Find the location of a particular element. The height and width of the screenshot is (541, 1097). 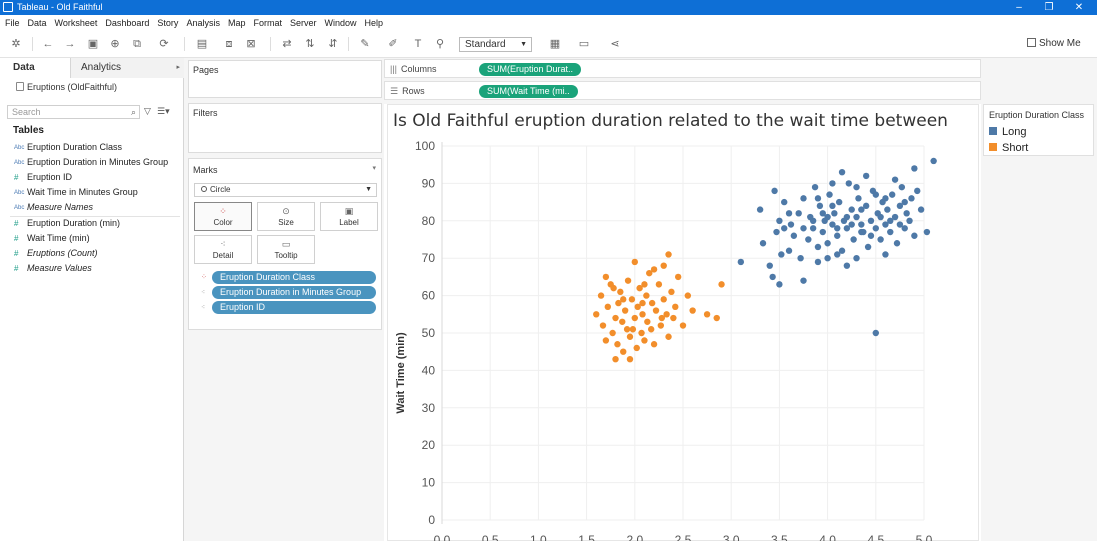

view-options-icon: ☰▾ is located at coordinates (163, 111).